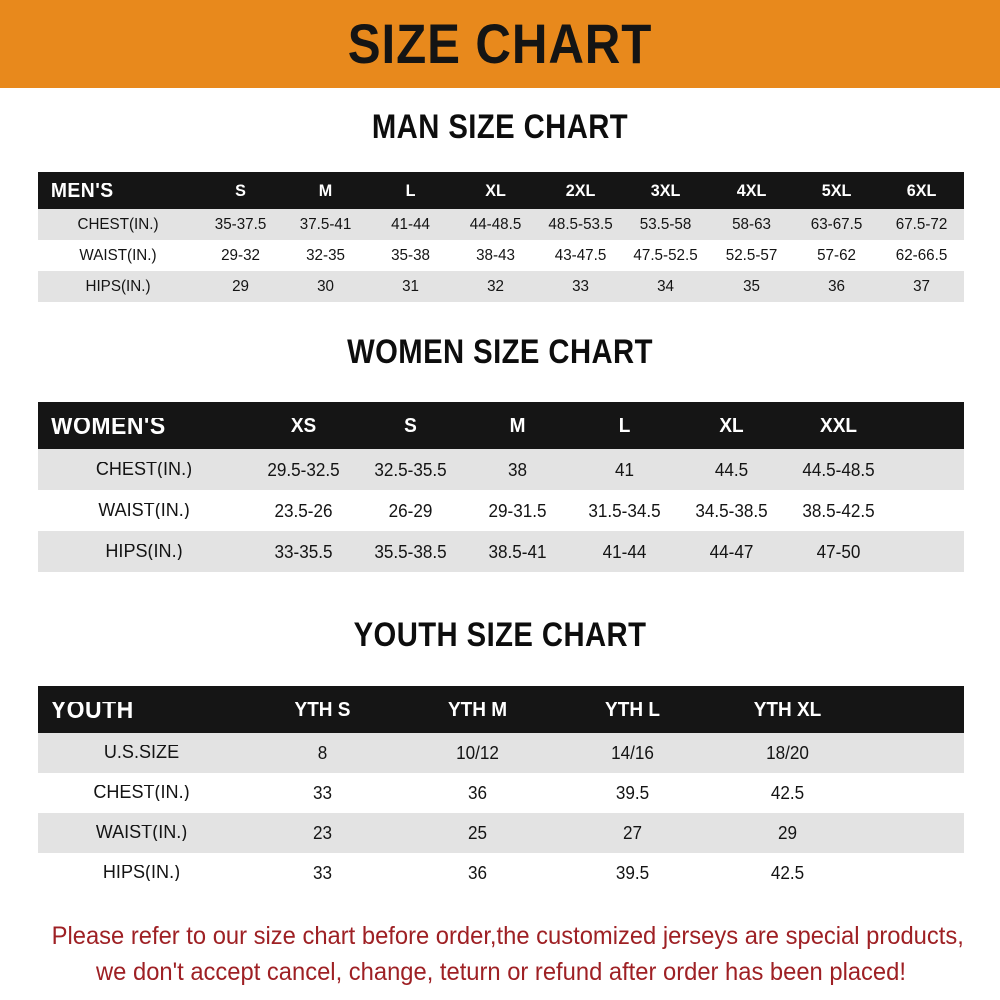 Image resolution: width=1000 pixels, height=1000 pixels. Describe the element at coordinates (303, 551) in the screenshot. I see `table-cell: 33-35.5` at that location.